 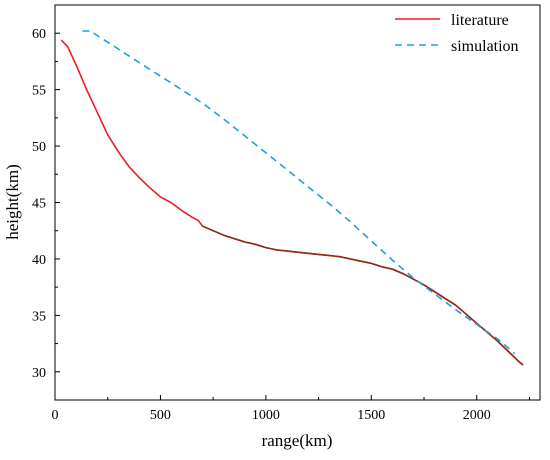 What do you see at coordinates (39, 147) in the screenshot?
I see `y-tick-label: 50` at bounding box center [39, 147].